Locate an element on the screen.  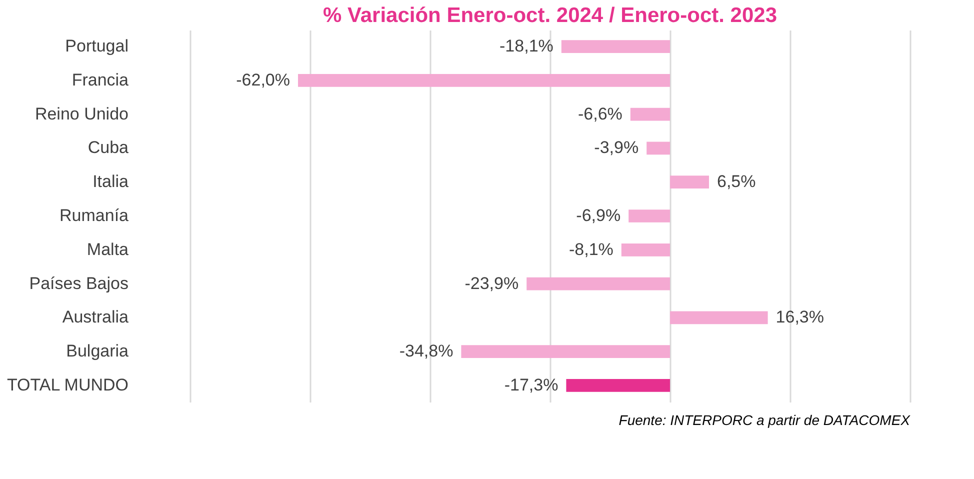
y-tick-label: Reino Unido is located at coordinates (81, 114).